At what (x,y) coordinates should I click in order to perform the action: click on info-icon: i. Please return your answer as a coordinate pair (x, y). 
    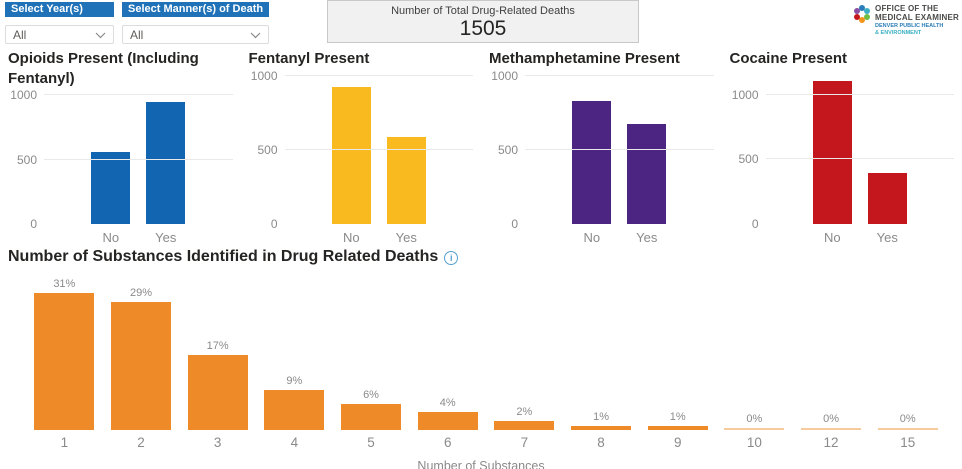
    Looking at the image, I should click on (451, 257).